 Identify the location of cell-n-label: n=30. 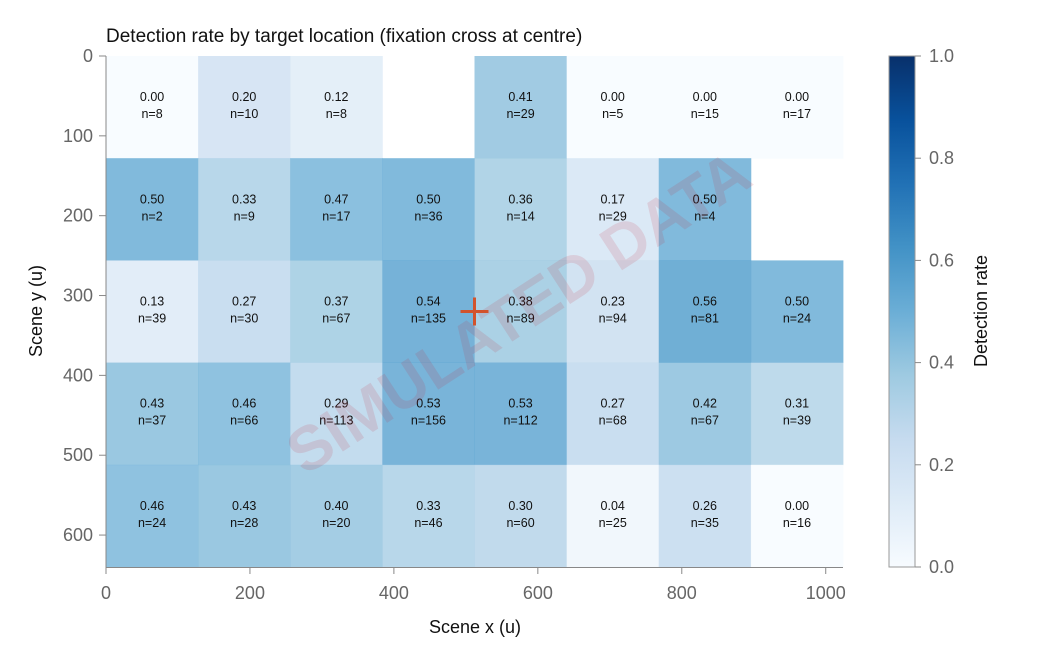
(244, 319).